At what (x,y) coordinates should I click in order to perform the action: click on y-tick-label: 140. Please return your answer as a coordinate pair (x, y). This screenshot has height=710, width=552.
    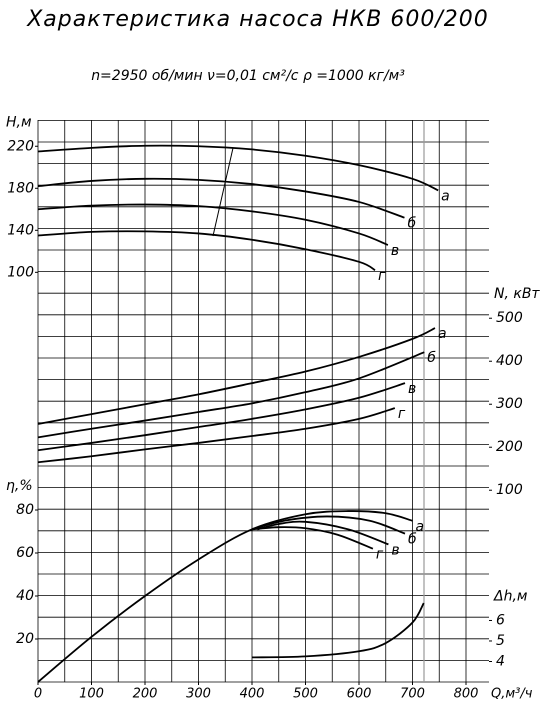
    Looking at the image, I should click on (20, 230).